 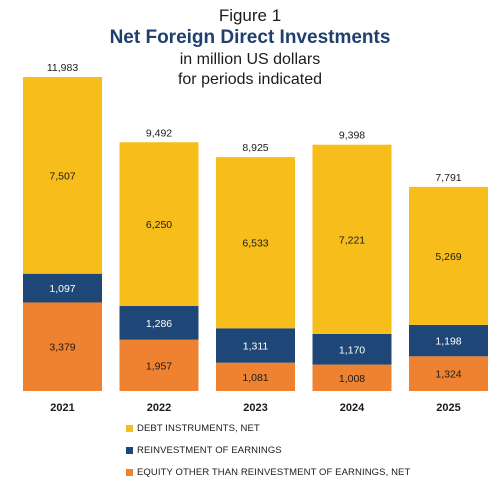 I want to click on bar-segment-equity-2022, so click(x=159, y=365).